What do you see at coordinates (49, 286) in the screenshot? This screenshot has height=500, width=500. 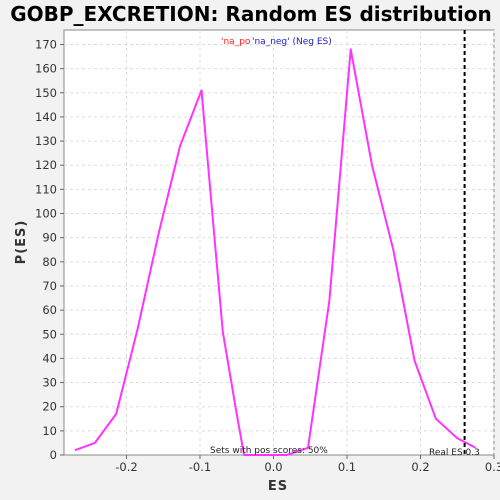 I see `y-tick-label: 70` at bounding box center [49, 286].